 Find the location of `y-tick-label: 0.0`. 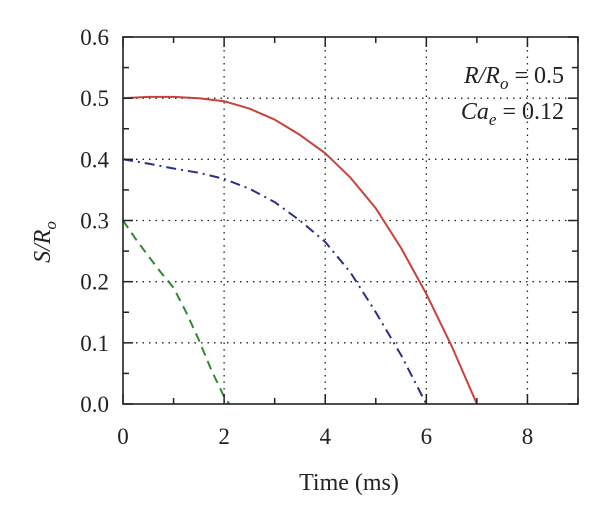

y-tick-label: 0.0 is located at coordinates (94, 404).